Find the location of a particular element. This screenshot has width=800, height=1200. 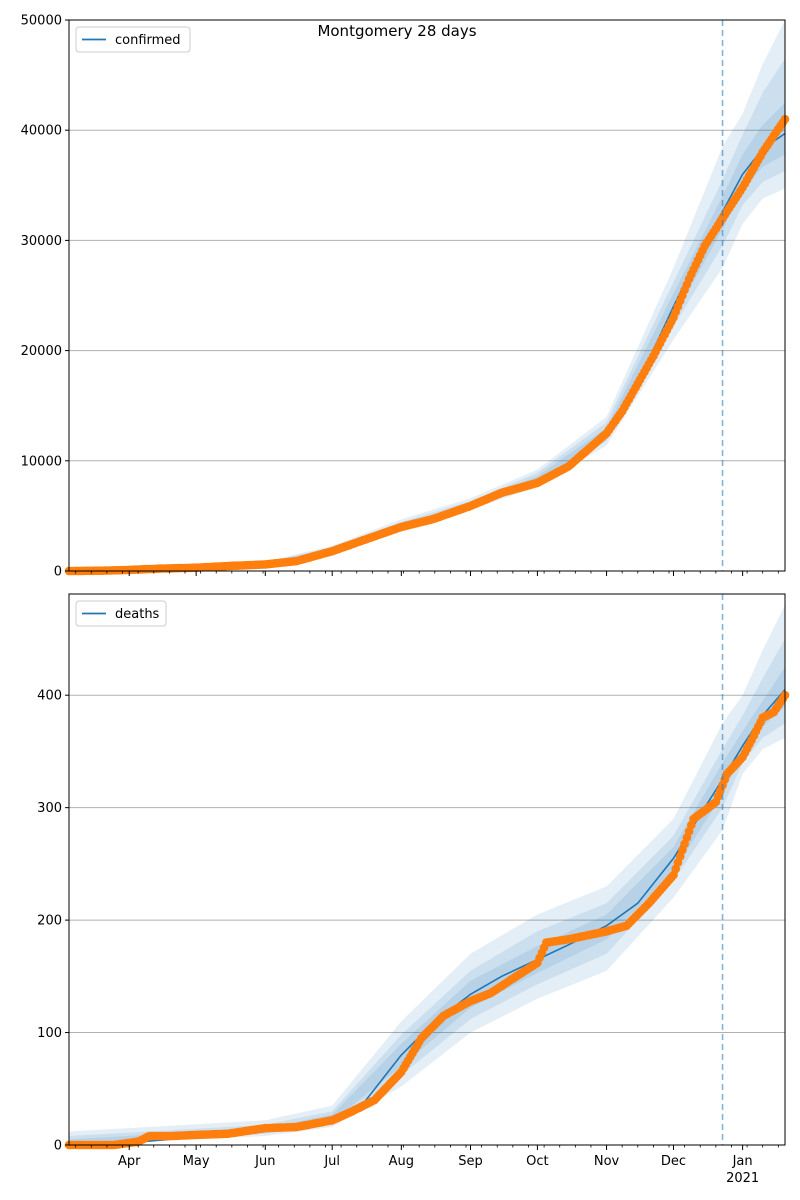

ytick-label-3: 30000 is located at coordinates (41, 241).